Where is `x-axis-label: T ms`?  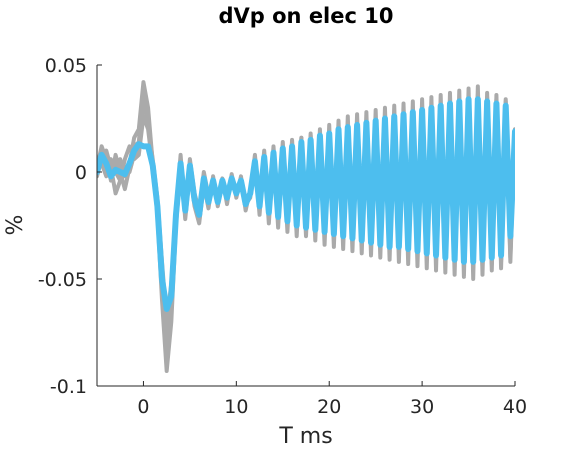 x-axis-label: T ms is located at coordinates (305, 436).